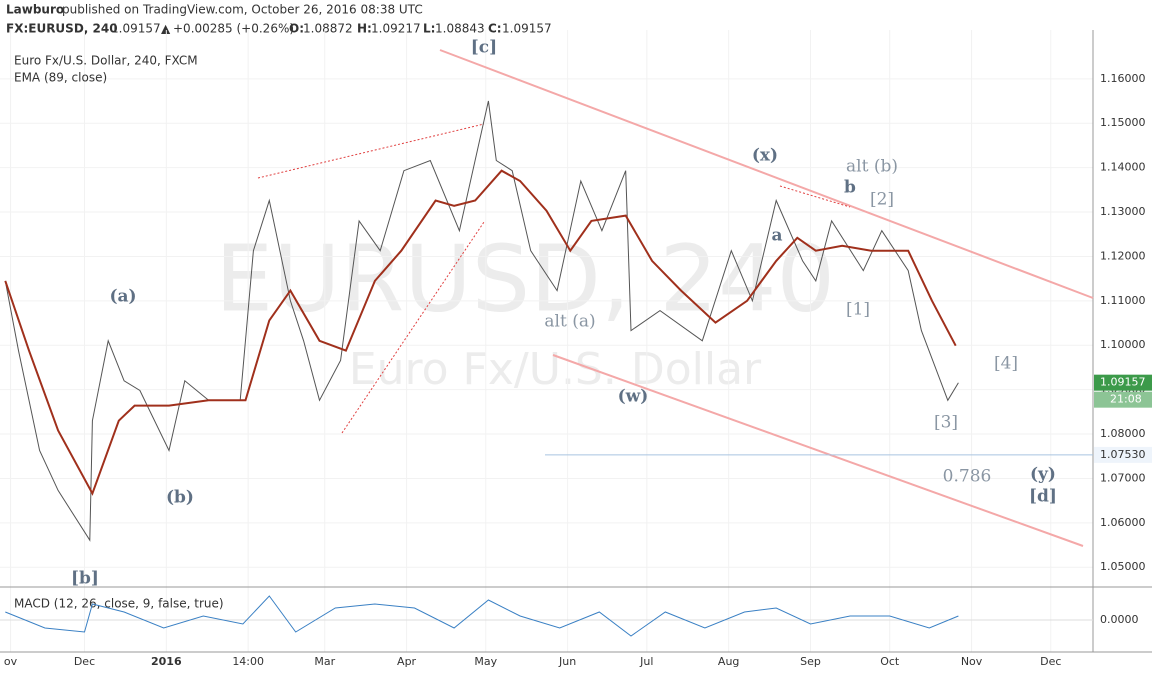 Image resolution: width=1152 pixels, height=677 pixels. Describe the element at coordinates (1123, 477) in the screenshot. I see `y-tick-label: 1.07000` at that location.